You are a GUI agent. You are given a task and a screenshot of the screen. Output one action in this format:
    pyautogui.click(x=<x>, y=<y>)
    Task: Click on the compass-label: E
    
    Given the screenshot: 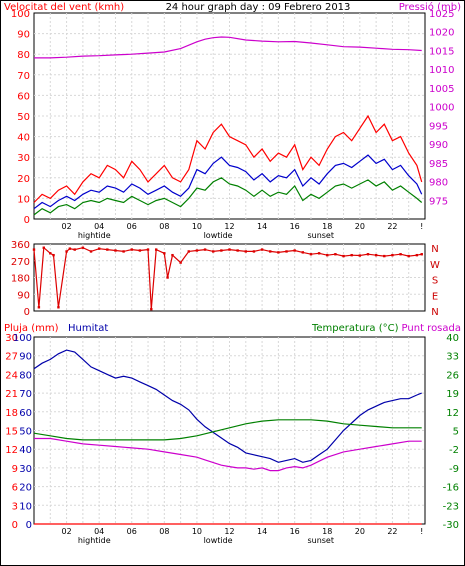 What is the action you would take?
    pyautogui.click(x=435, y=296)
    